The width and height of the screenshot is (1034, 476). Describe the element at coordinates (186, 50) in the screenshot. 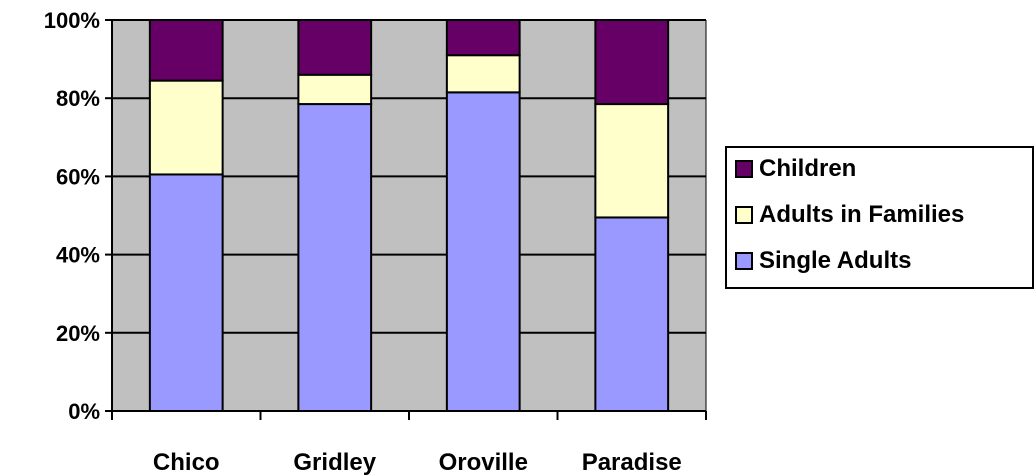

I see `bar-segment-chico-children` at that location.